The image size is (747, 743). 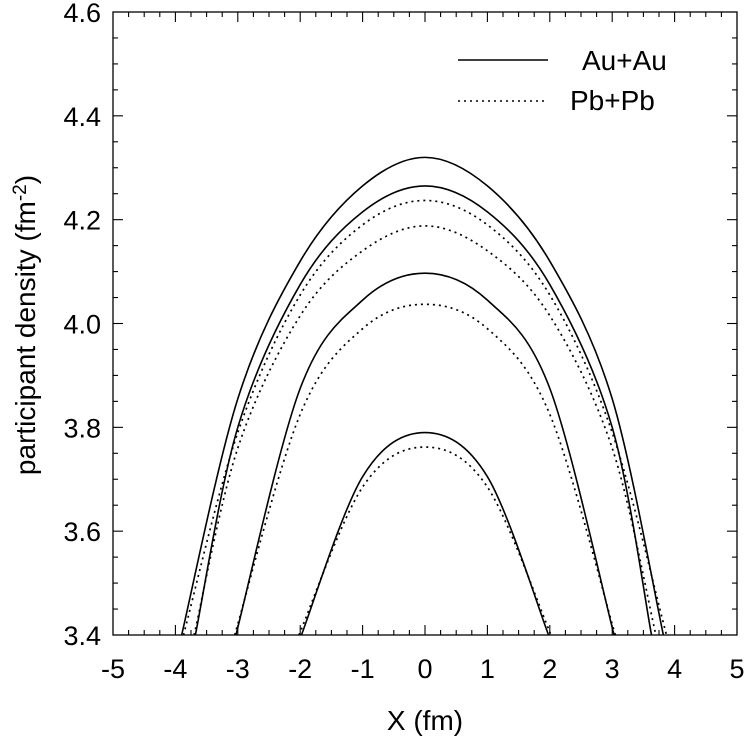 What do you see at coordinates (25, 179) in the screenshot?
I see `y-axis-label-close: )` at bounding box center [25, 179].